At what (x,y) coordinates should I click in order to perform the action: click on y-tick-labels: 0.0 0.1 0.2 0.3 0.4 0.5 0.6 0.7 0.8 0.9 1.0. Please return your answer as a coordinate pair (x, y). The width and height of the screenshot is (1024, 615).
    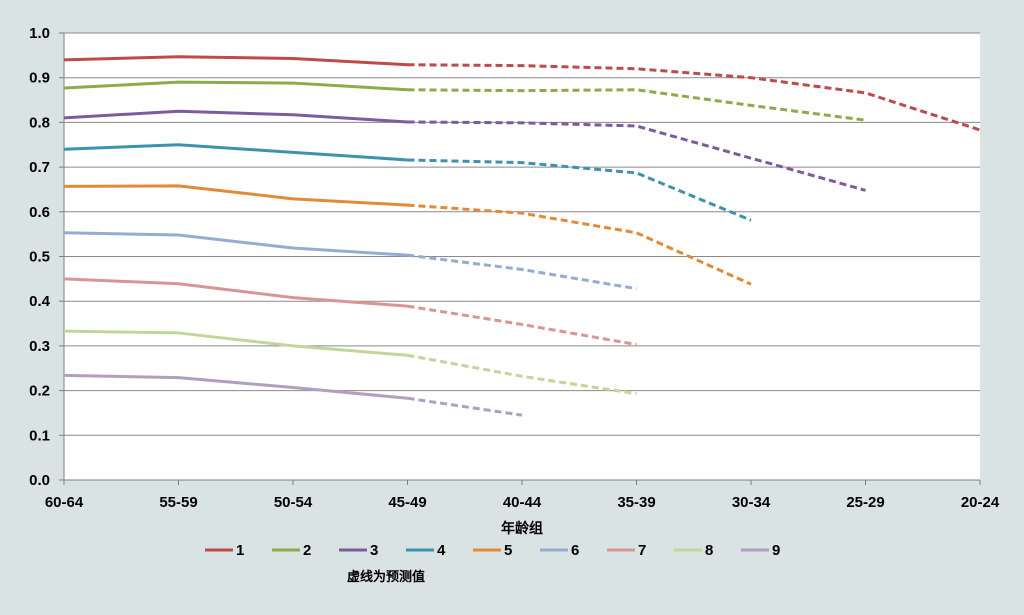
    Looking at the image, I should click on (40, 257).